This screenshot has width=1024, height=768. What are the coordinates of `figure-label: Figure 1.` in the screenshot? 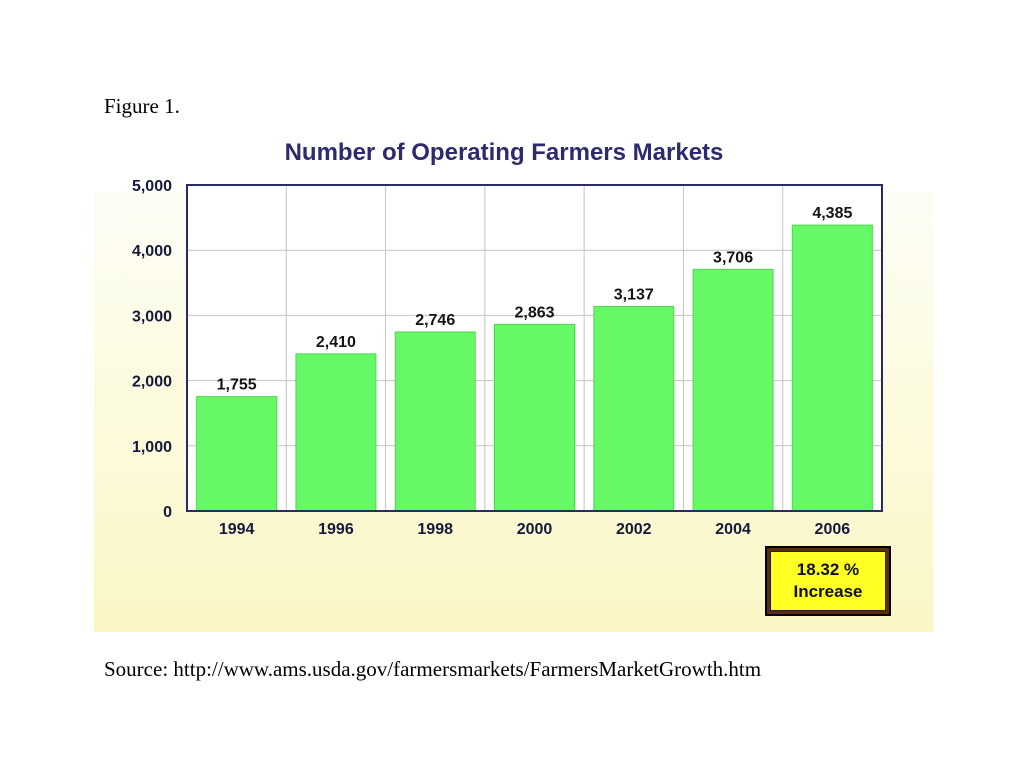 It's located at (142, 106).